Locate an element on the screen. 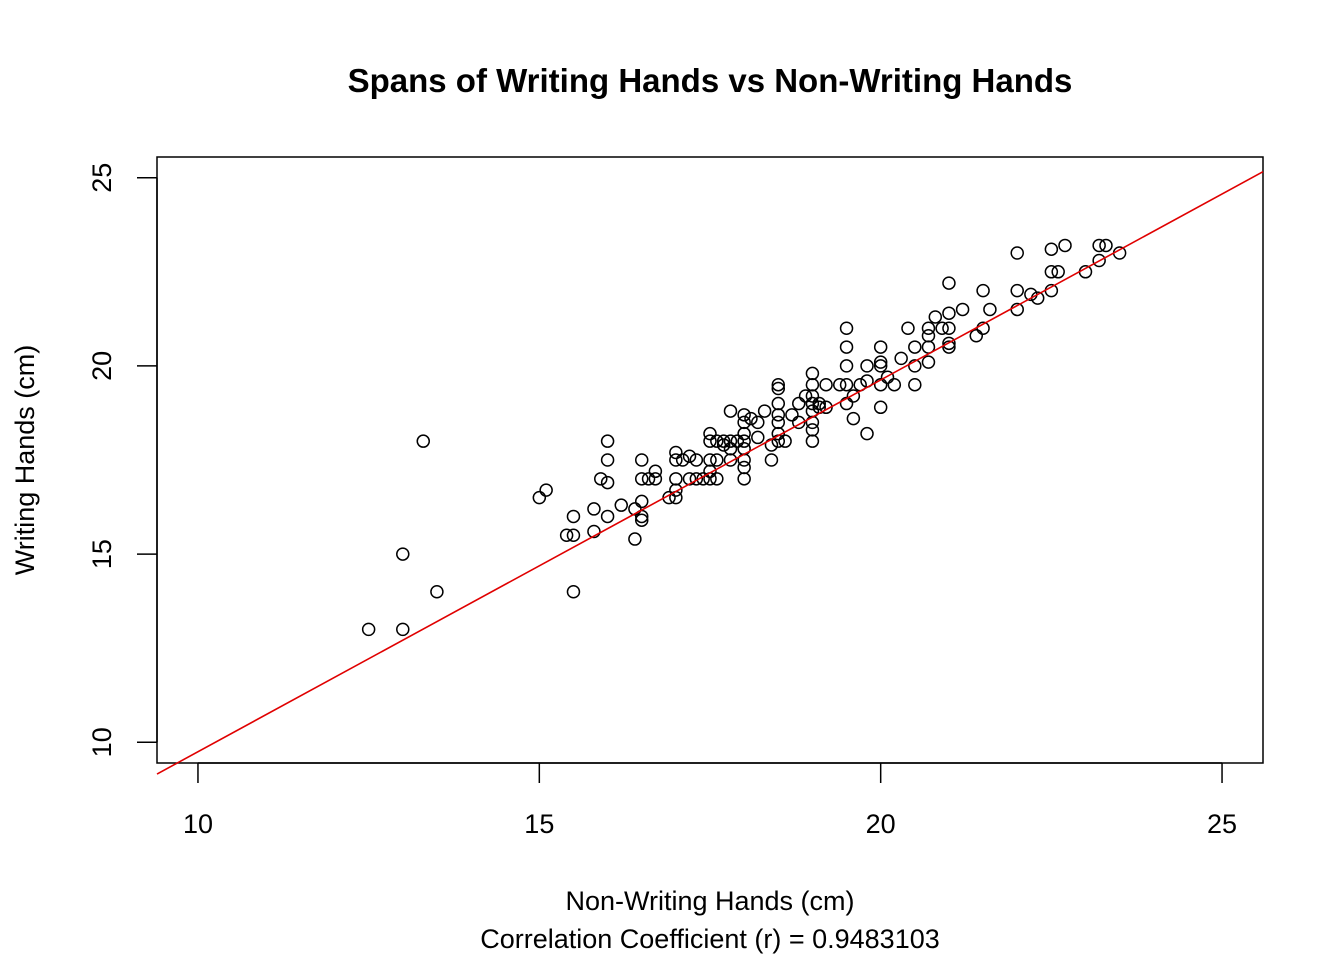  x-tick-label: 10 is located at coordinates (198, 824).